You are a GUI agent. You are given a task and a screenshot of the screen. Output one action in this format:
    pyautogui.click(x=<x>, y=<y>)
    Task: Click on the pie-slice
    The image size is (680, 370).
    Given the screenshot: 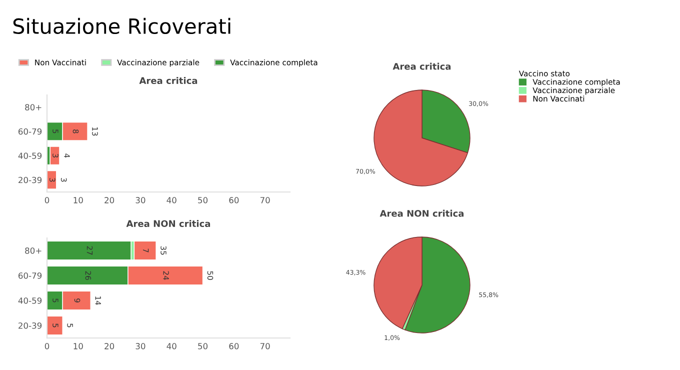 What is the action you would take?
    pyautogui.click(x=421, y=138)
    